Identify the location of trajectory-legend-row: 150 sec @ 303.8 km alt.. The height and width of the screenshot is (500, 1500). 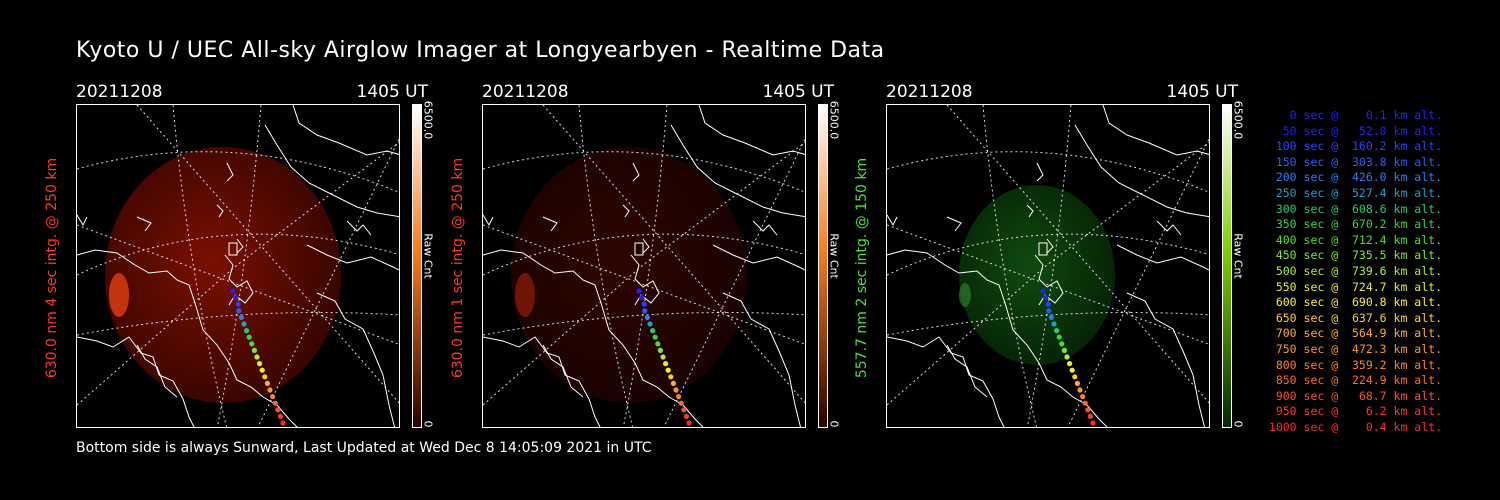
(1355, 161).